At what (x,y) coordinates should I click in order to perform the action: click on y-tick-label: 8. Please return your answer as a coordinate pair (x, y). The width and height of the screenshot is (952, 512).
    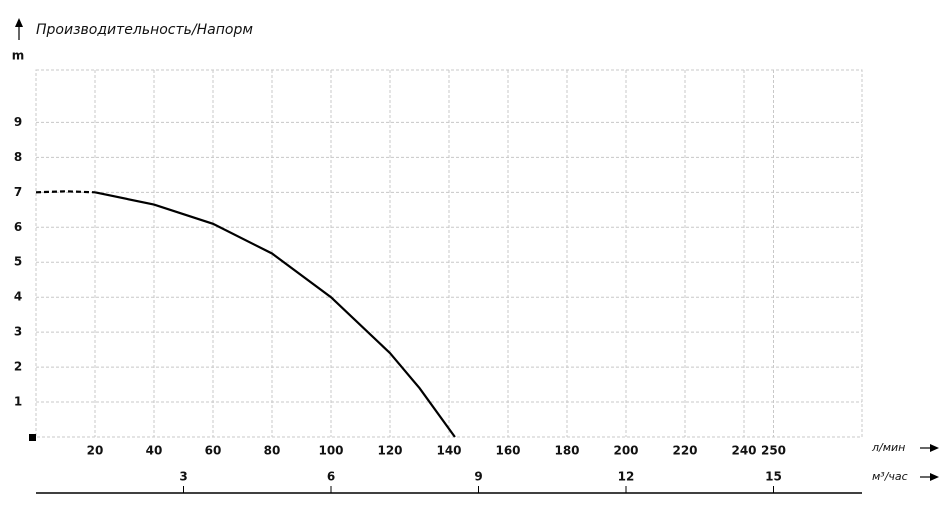
    Looking at the image, I should click on (18, 157).